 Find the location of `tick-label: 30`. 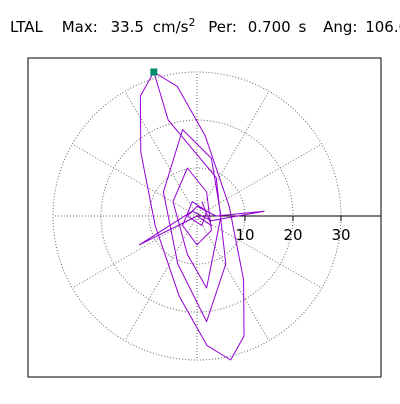

tick-label: 30 is located at coordinates (340, 235).